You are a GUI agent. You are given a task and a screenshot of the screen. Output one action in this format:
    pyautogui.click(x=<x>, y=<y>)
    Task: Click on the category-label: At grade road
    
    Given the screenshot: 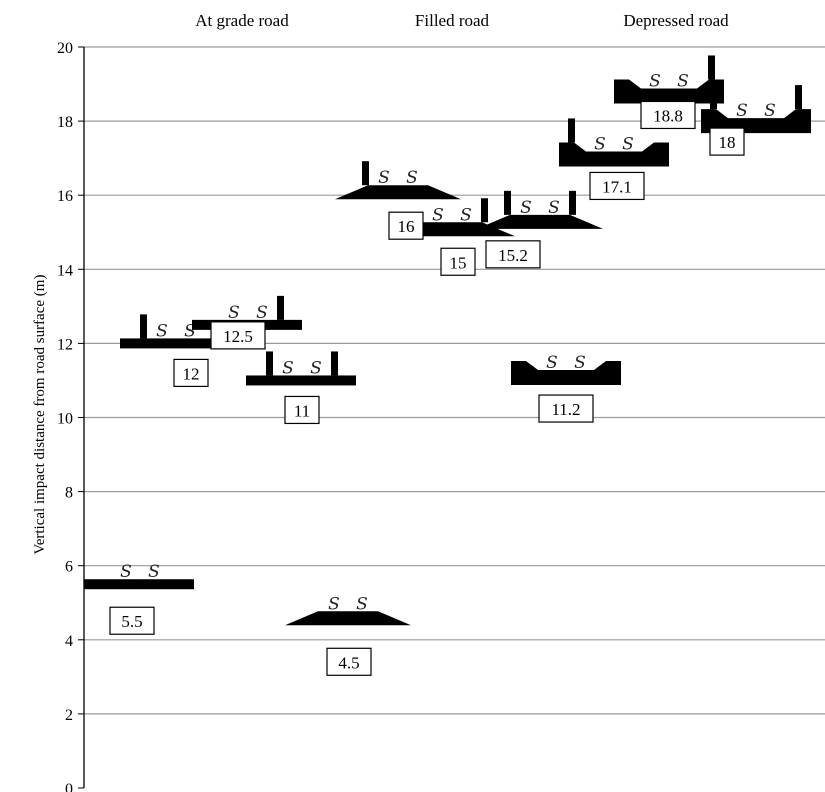 What is the action you would take?
    pyautogui.click(x=242, y=20)
    